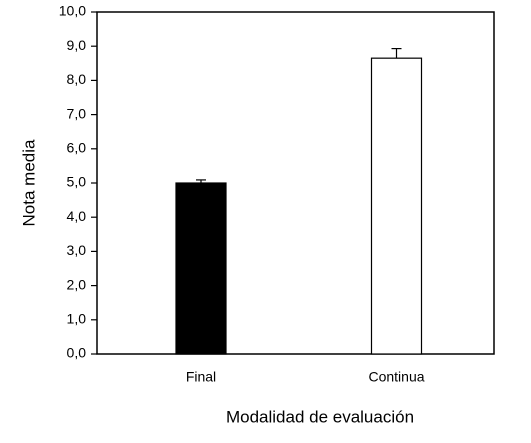 This screenshot has width=531, height=443. I want to click on x-tick-label: Continua, so click(396, 377).